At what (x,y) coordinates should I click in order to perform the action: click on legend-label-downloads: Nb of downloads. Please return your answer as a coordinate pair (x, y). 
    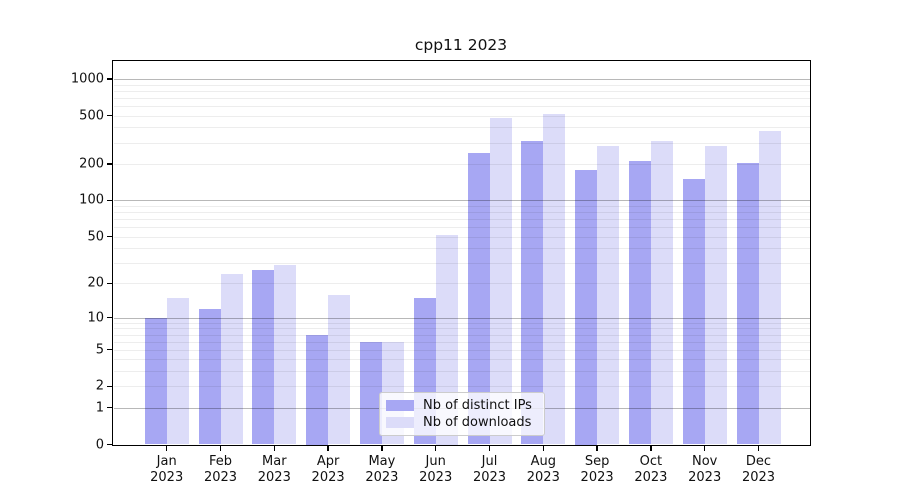
    Looking at the image, I should click on (477, 422).